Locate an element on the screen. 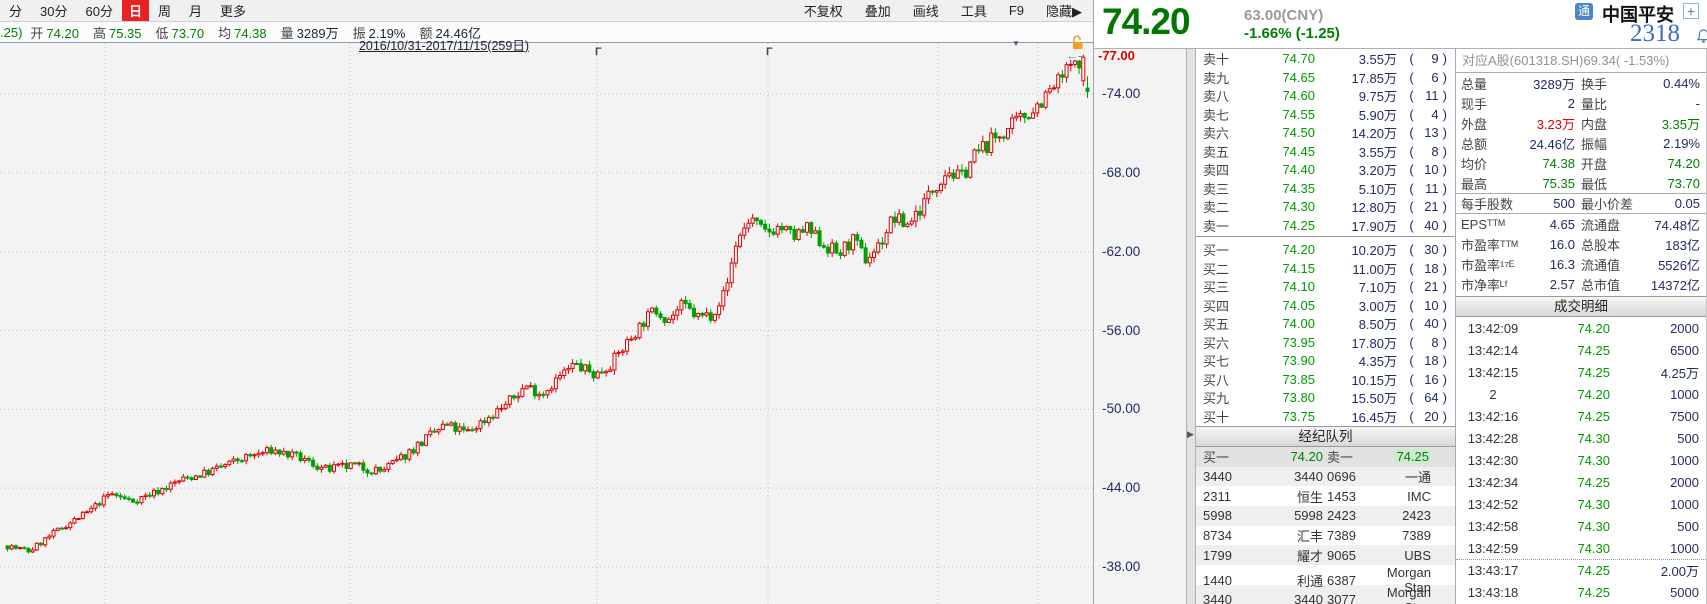 The height and width of the screenshot is (604, 1707). orderbook-row: 卖四 74.40 3.20万(10) is located at coordinates (1325, 170).